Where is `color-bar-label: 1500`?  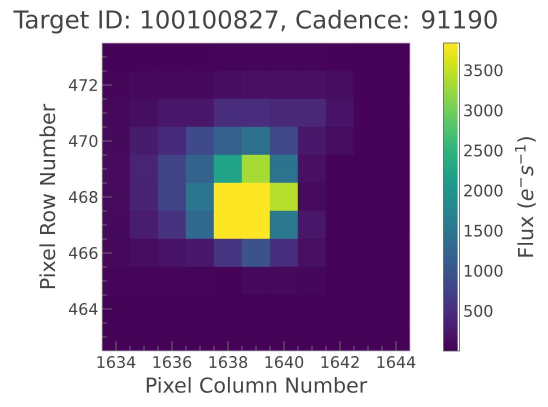 color-bar-label: 1500 is located at coordinates (483, 230).